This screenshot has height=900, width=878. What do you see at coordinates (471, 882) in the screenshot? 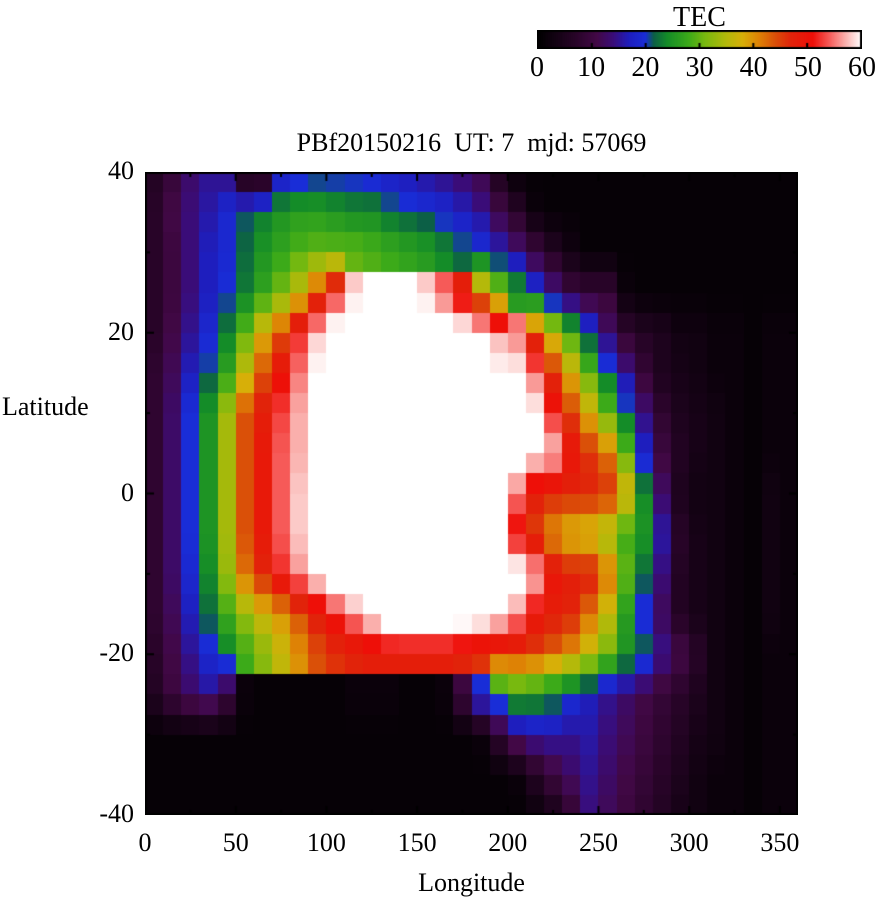
I see `x-axis-label: Longitude` at bounding box center [471, 882].